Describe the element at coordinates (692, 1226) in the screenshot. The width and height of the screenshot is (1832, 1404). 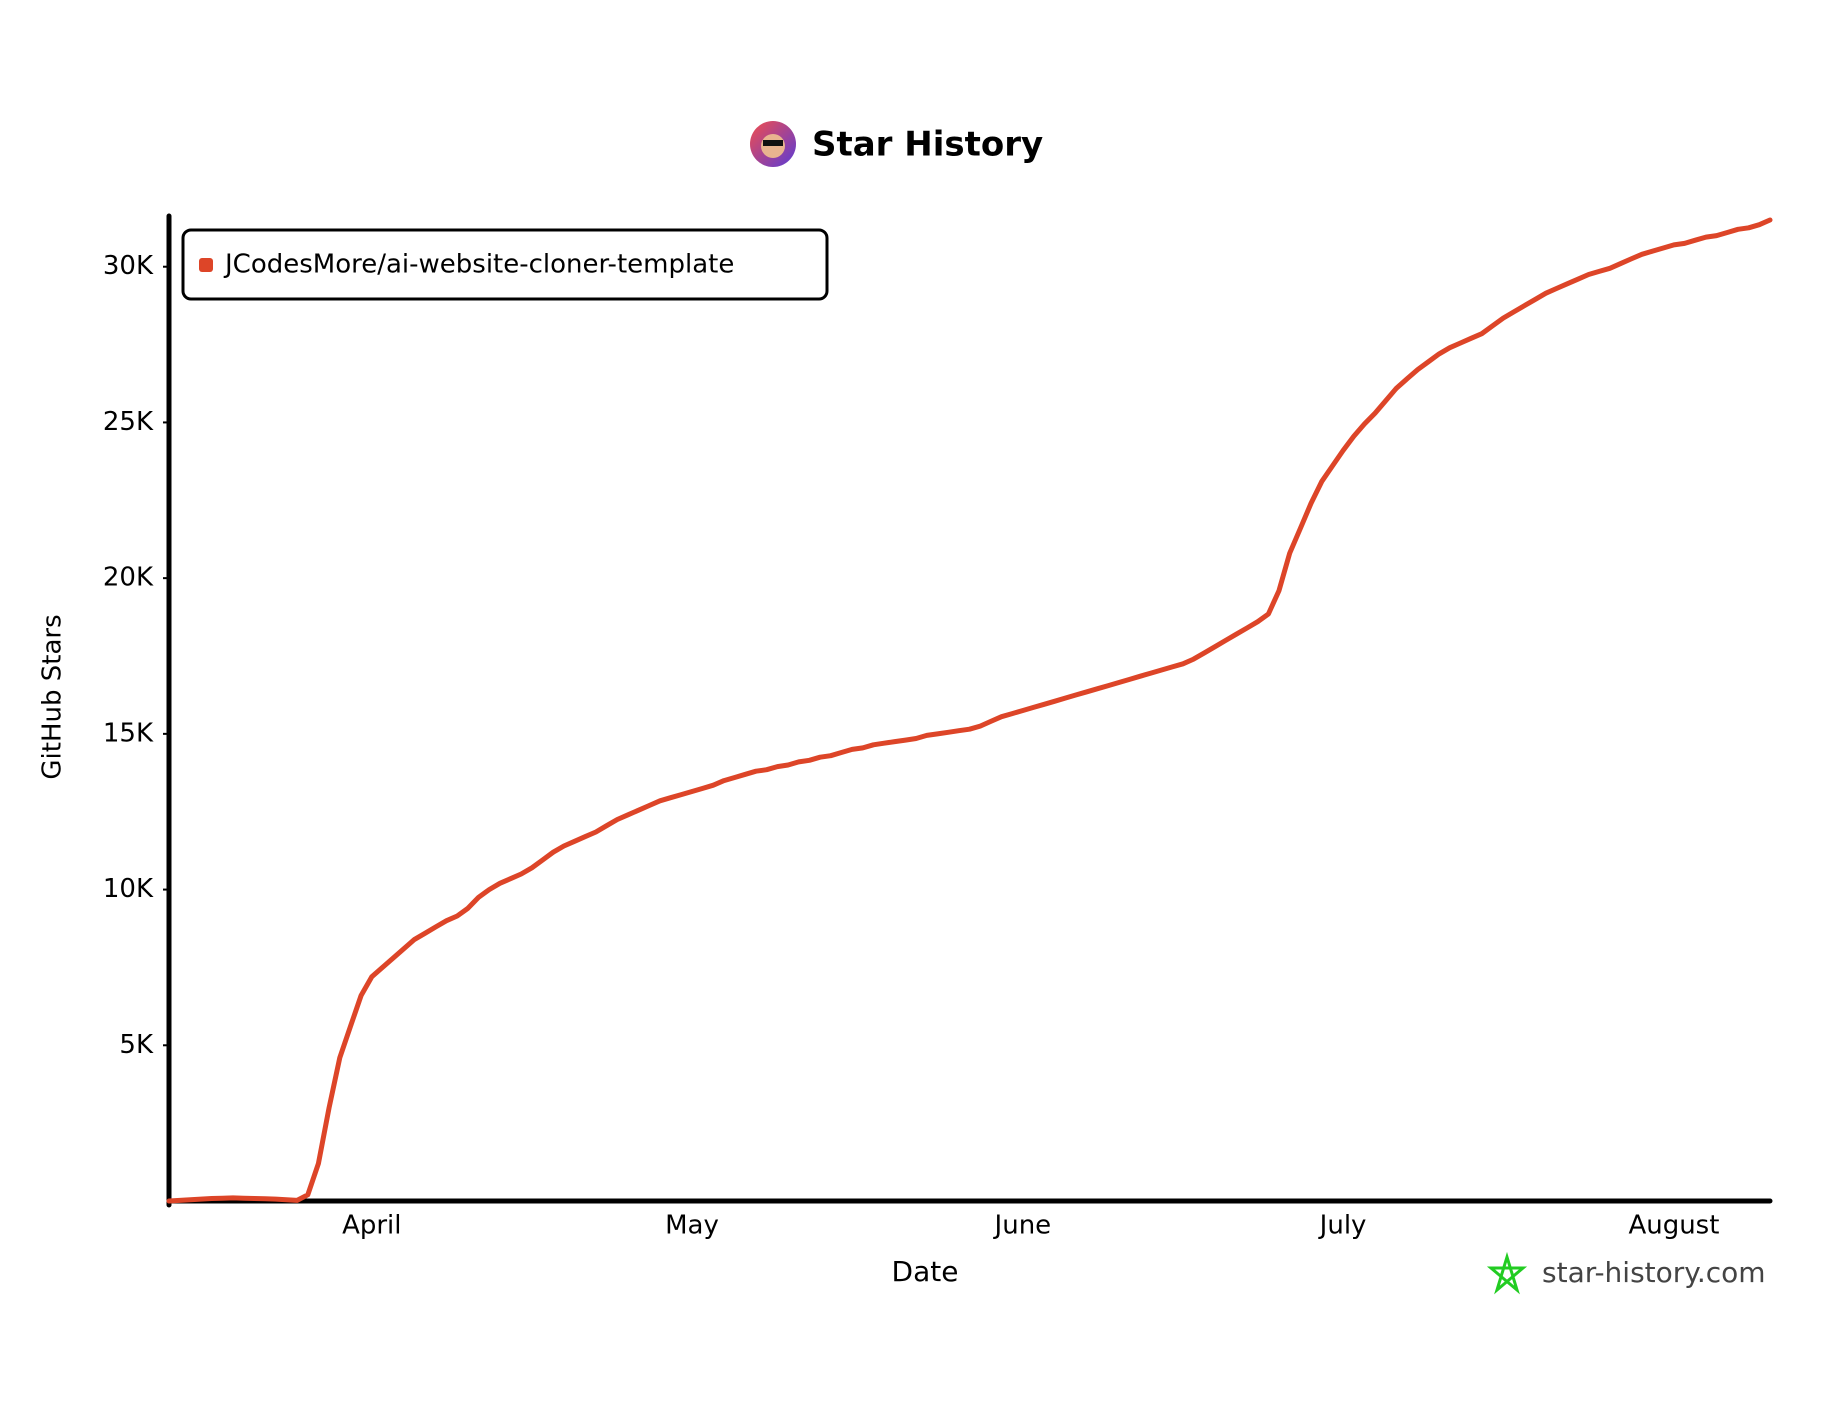
I see `x-tick-label: May` at that location.